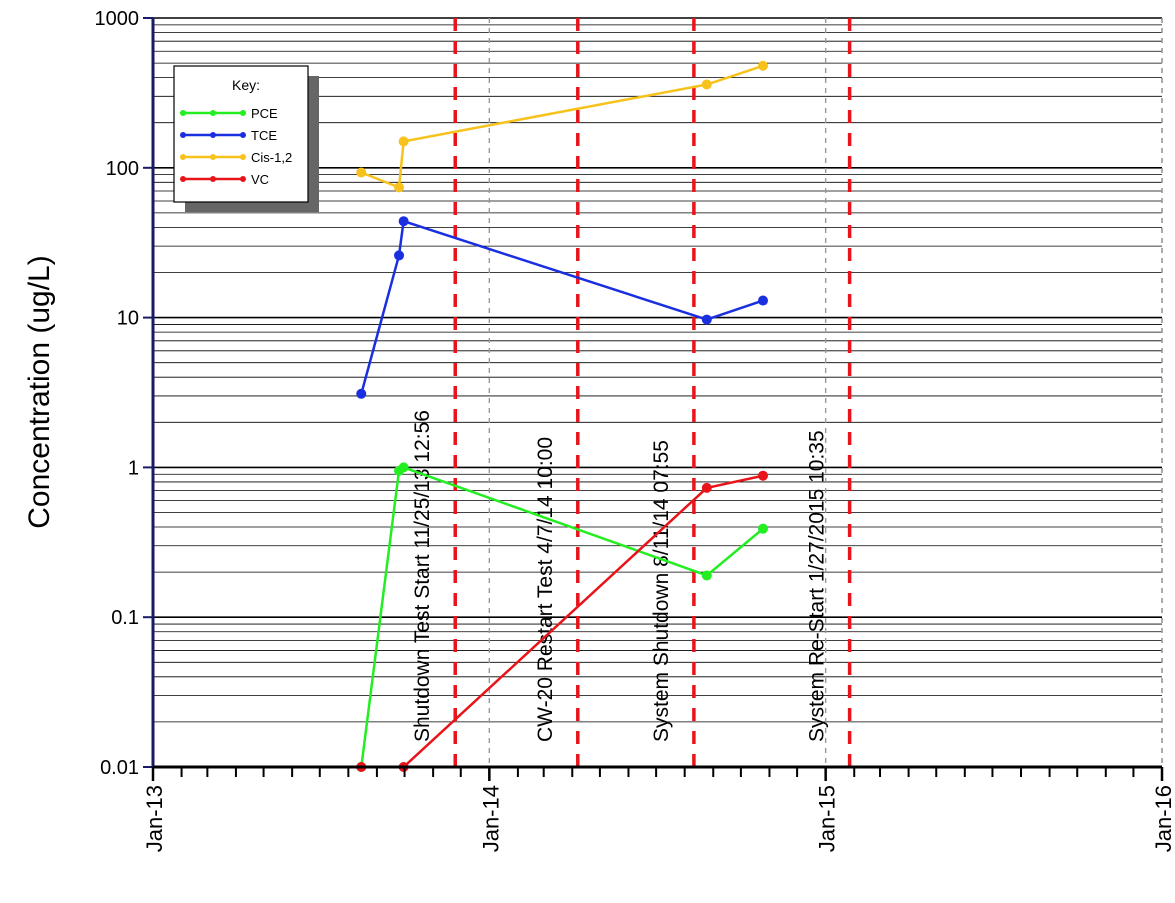 This screenshot has height=903, width=1175. Describe the element at coordinates (125, 618) in the screenshot. I see `y-tick-label: 0.1` at that location.